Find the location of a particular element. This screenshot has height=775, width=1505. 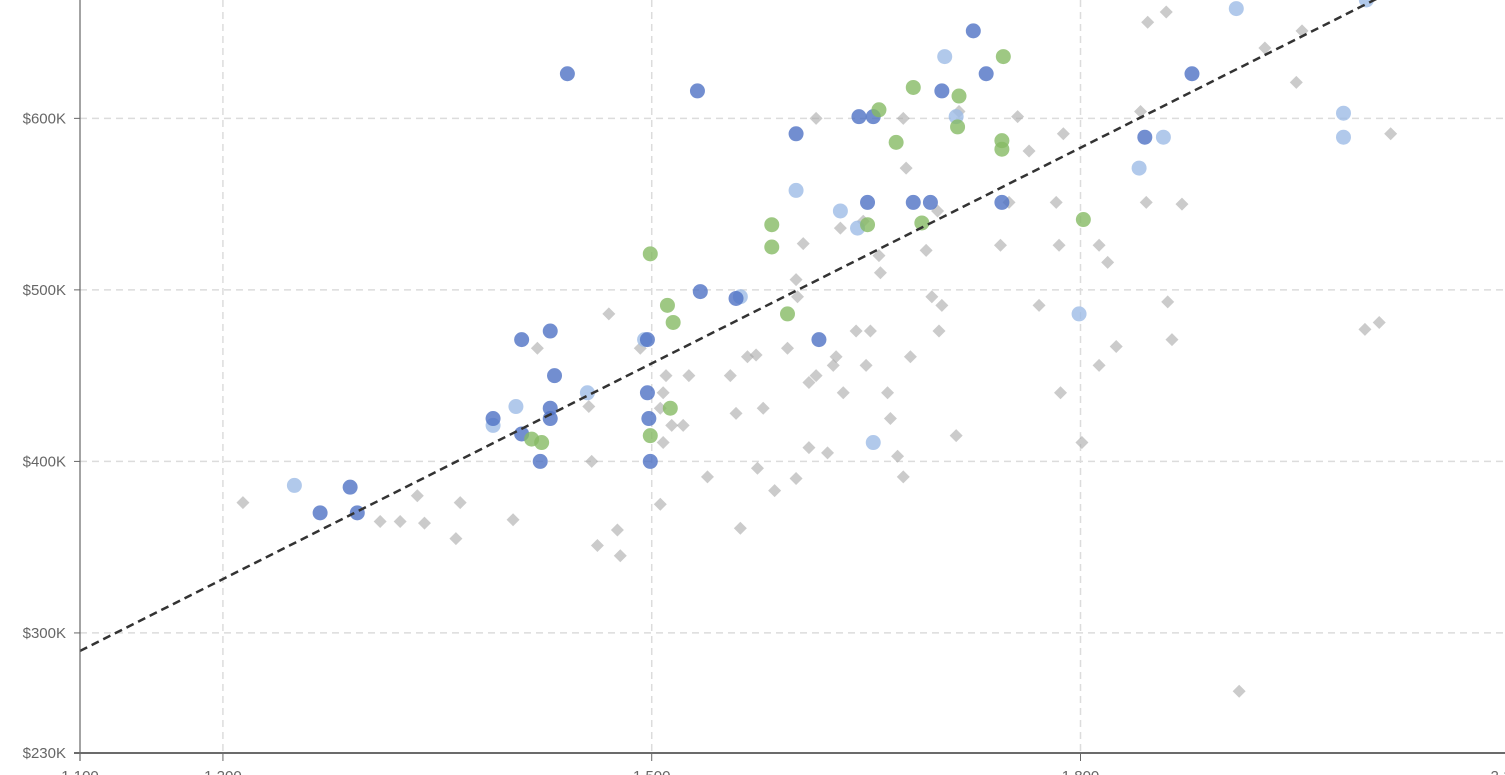

y-tick-label: $500K is located at coordinates (44, 290).